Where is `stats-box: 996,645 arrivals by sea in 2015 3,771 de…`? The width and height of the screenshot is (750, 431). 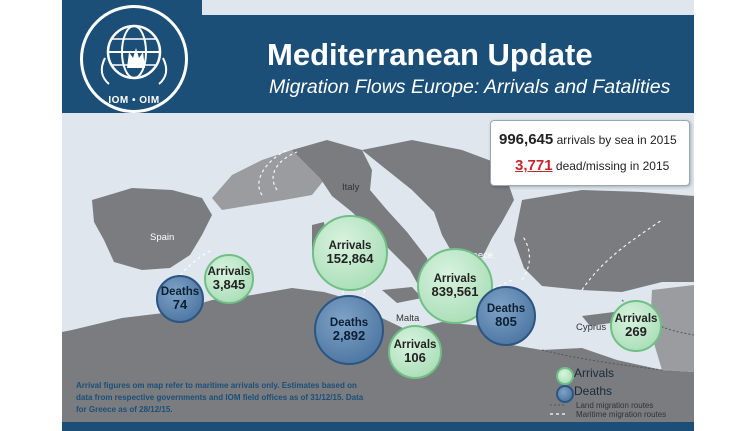 stats-box: 996,645 arrivals by sea in 2015 3,771 de… is located at coordinates (590, 153).